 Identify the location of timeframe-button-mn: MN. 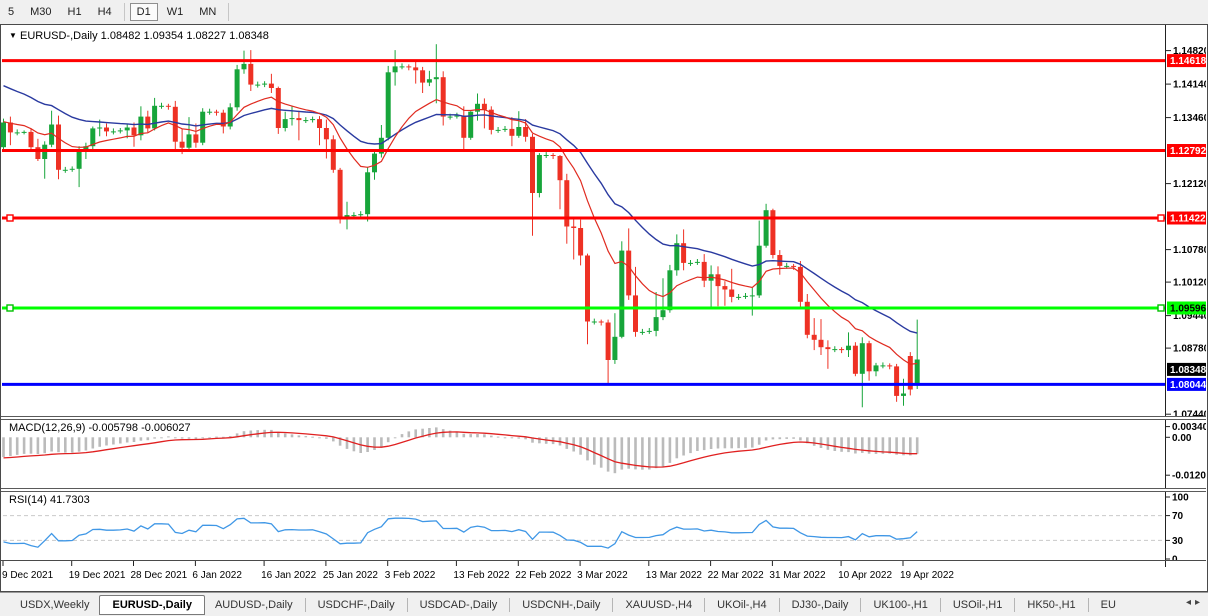
(208, 12).